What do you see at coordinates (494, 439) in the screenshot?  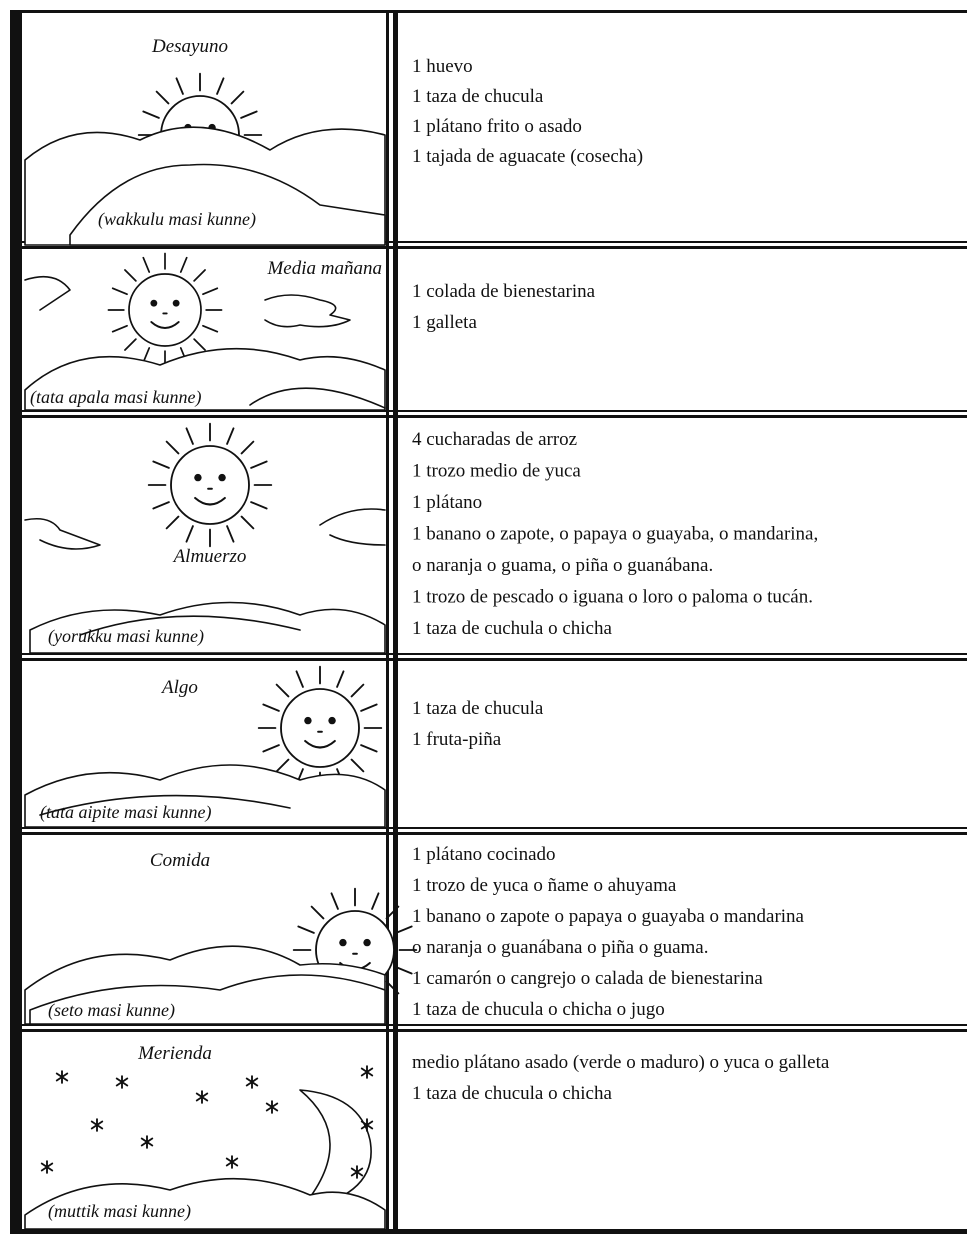 I see `food-item: 4 cucharadas de arroz` at bounding box center [494, 439].